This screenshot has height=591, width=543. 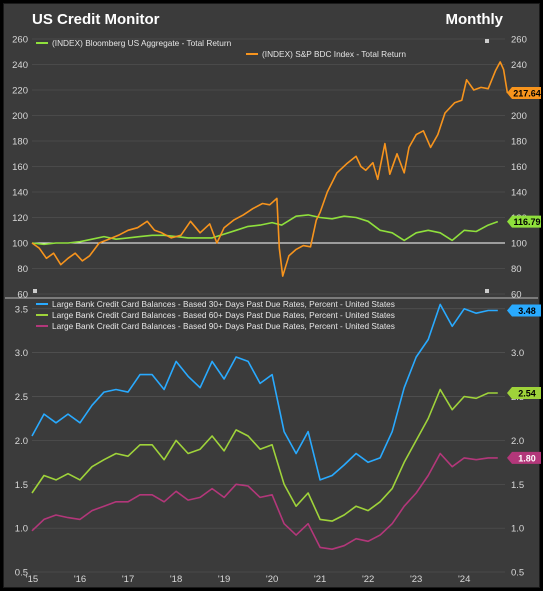 What do you see at coordinates (80, 579) in the screenshot?
I see `x-tick-label: '16` at bounding box center [80, 579].